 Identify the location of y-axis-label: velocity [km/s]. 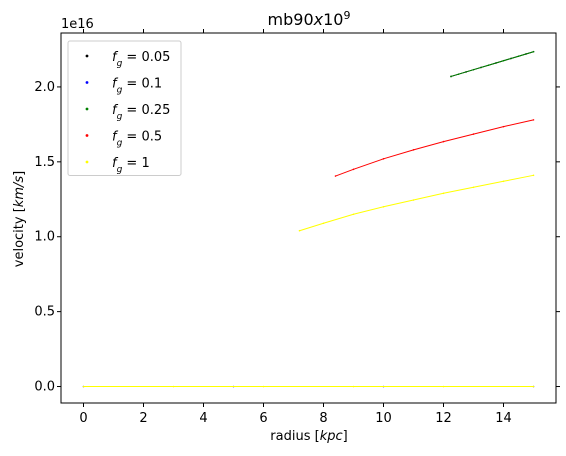
(19, 219).